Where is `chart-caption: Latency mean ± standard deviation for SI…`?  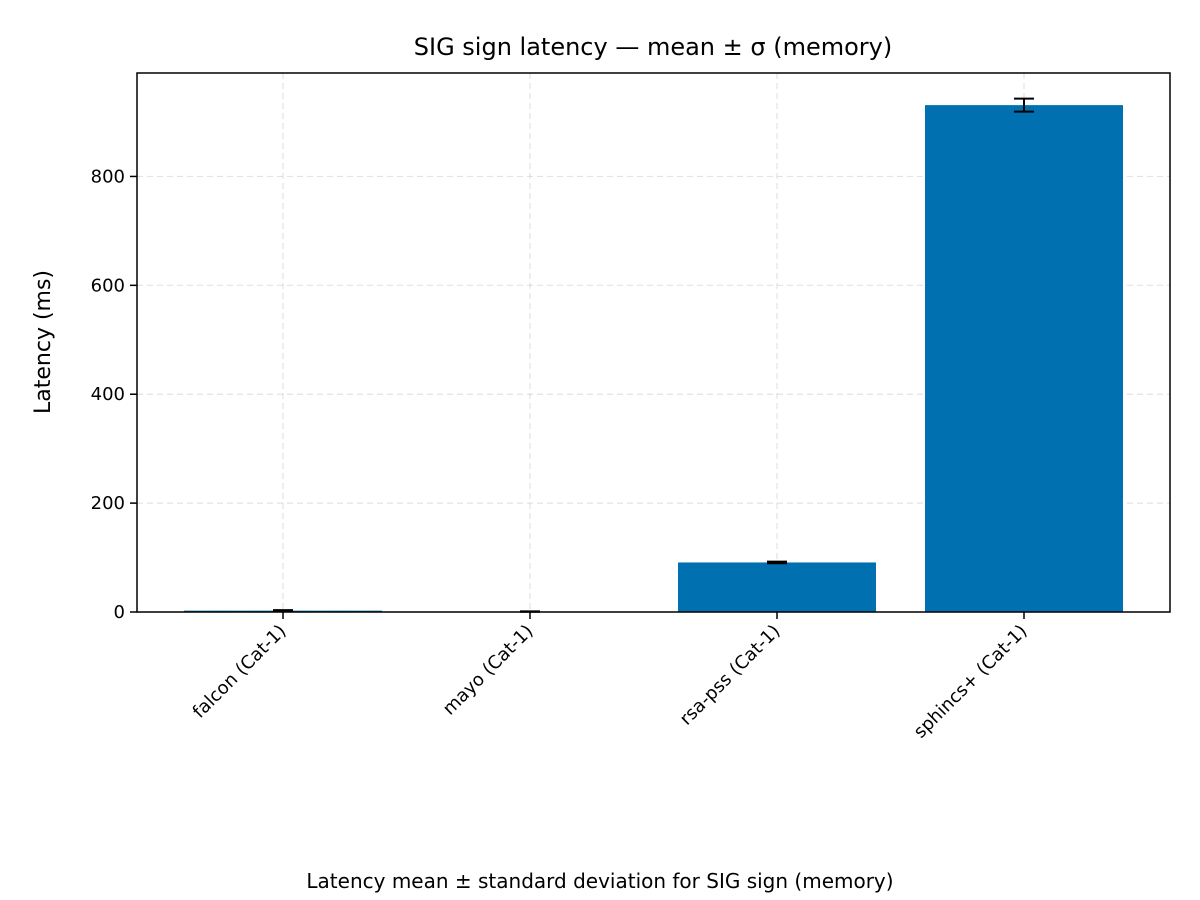 chart-caption: Latency mean ± standard deviation for SI… is located at coordinates (599, 881).